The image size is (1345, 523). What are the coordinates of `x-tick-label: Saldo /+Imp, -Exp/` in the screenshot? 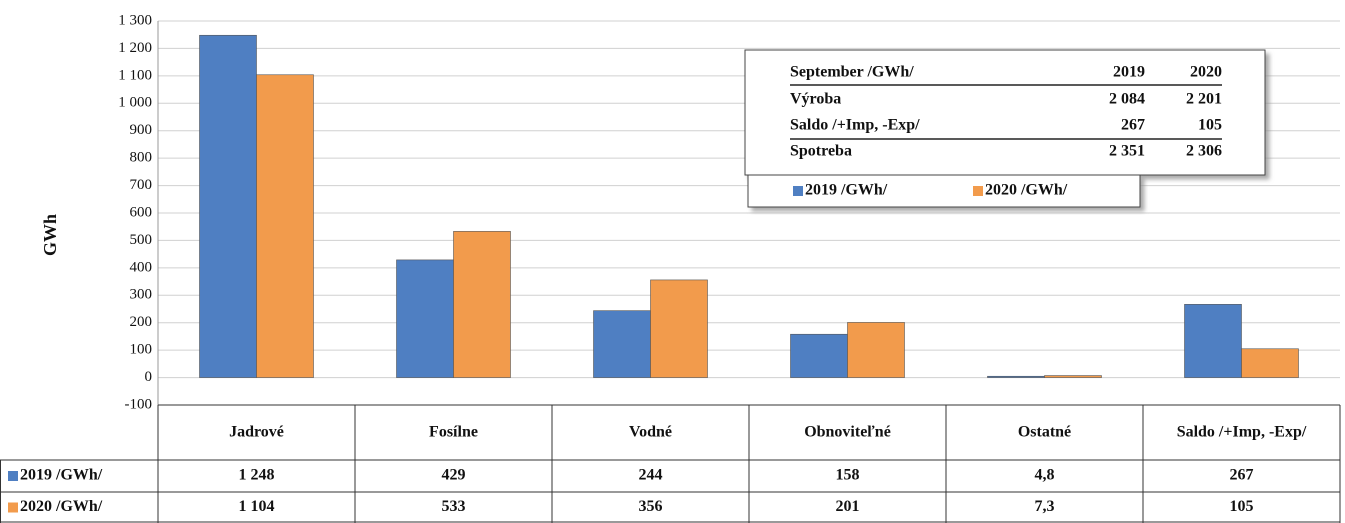 It's located at (1242, 432).